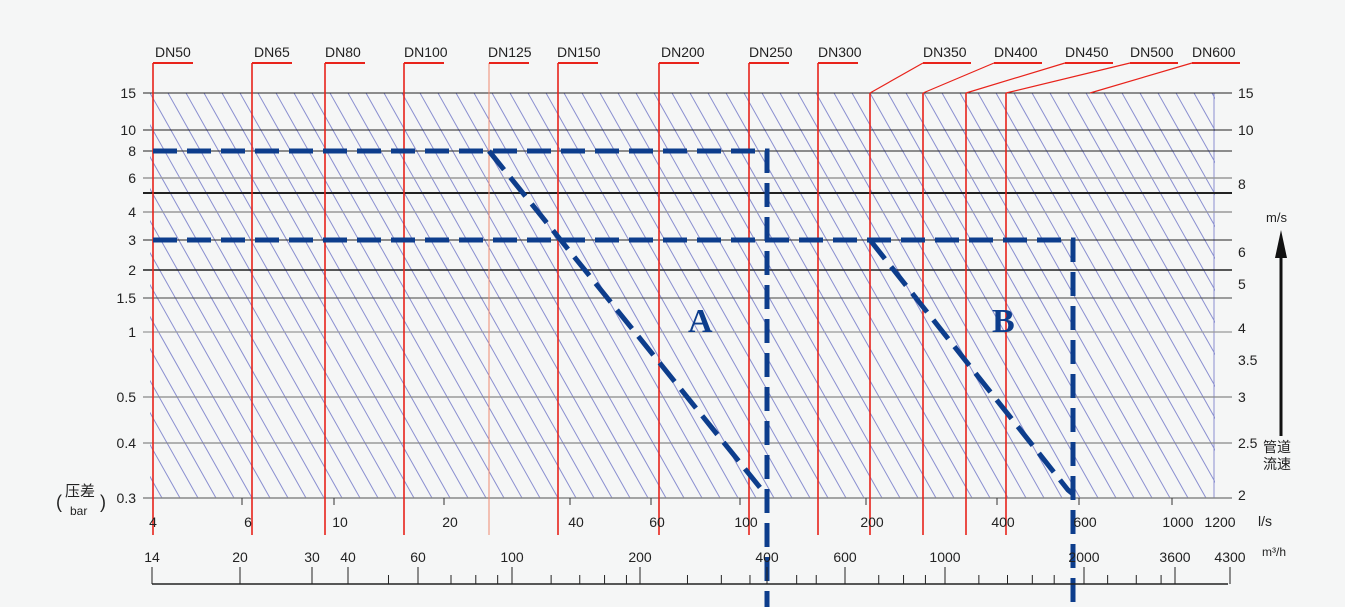  I want to click on x-axis-ls-tick-label: 4, so click(153, 522).